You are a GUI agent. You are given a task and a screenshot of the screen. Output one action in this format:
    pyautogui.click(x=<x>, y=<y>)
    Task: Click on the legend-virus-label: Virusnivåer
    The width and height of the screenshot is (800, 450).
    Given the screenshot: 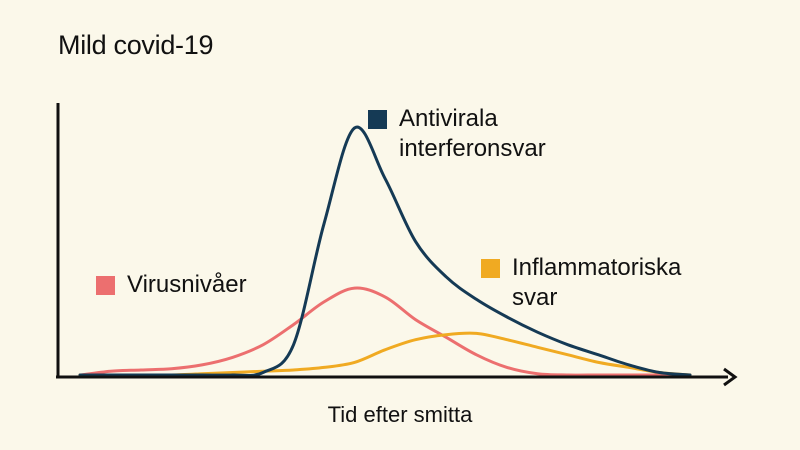 What is the action you would take?
    pyautogui.click(x=187, y=284)
    